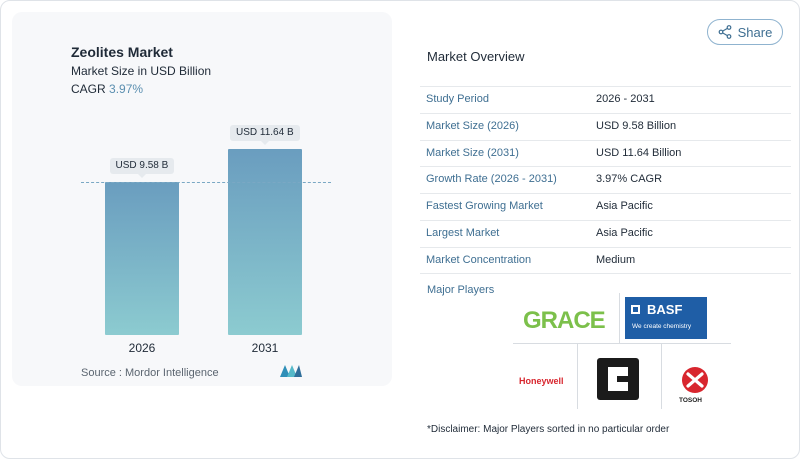 Image resolution: width=800 pixels, height=459 pixels. Describe the element at coordinates (463, 232) in the screenshot. I see `overview-key: Largest Market` at that location.